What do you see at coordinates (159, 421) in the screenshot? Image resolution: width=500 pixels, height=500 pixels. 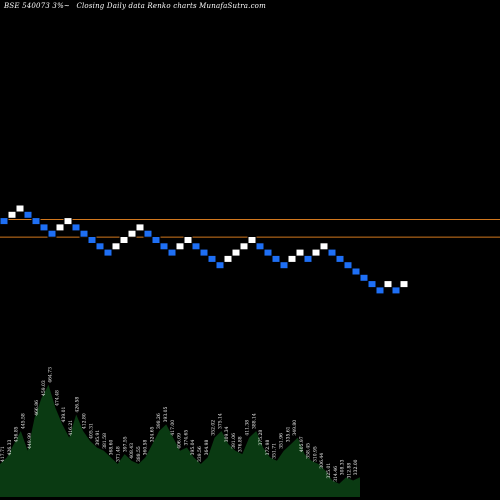 I see `volume-label: 398.26` at bounding box center [159, 421].